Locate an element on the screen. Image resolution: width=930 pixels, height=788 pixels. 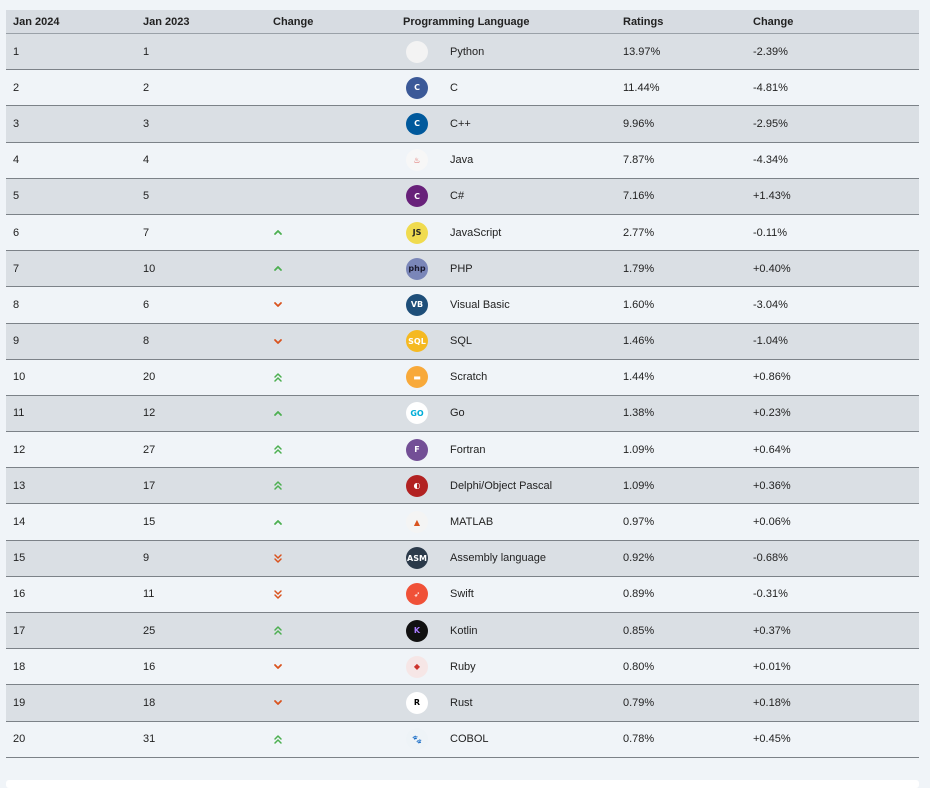
language-cell: ASM Assembly language is located at coordinates (506, 558).